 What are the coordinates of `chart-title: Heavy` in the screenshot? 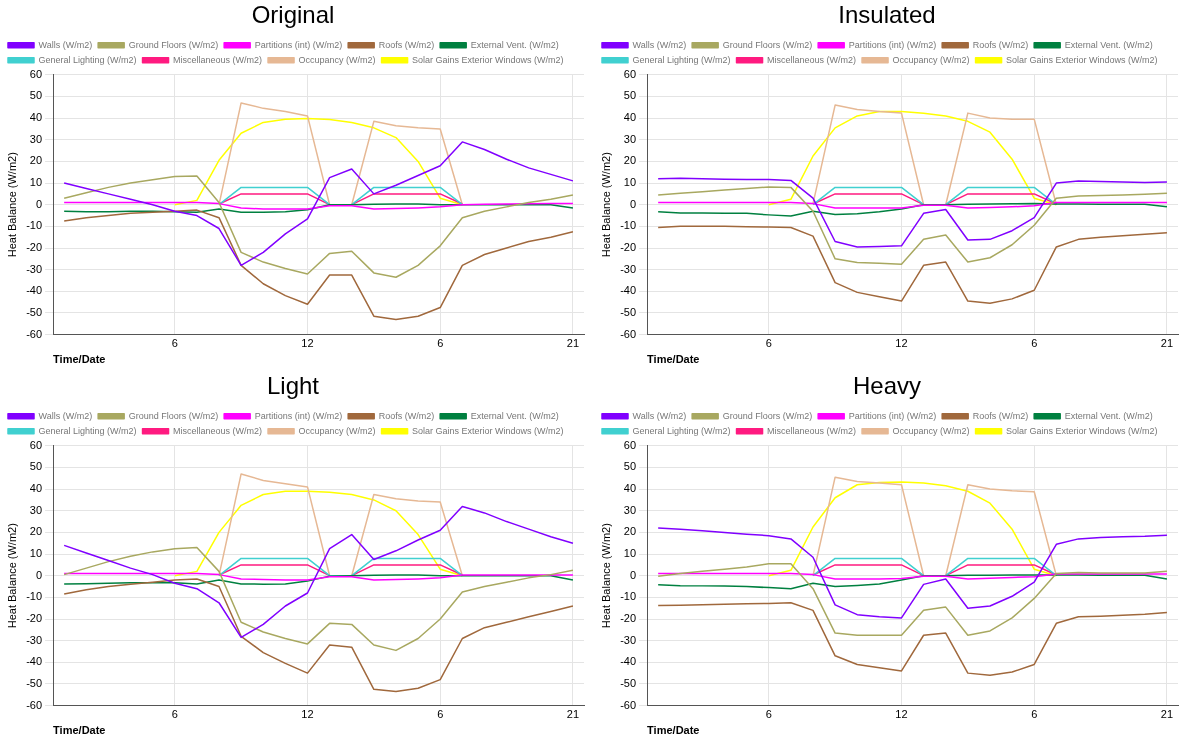 It's located at (887, 386).